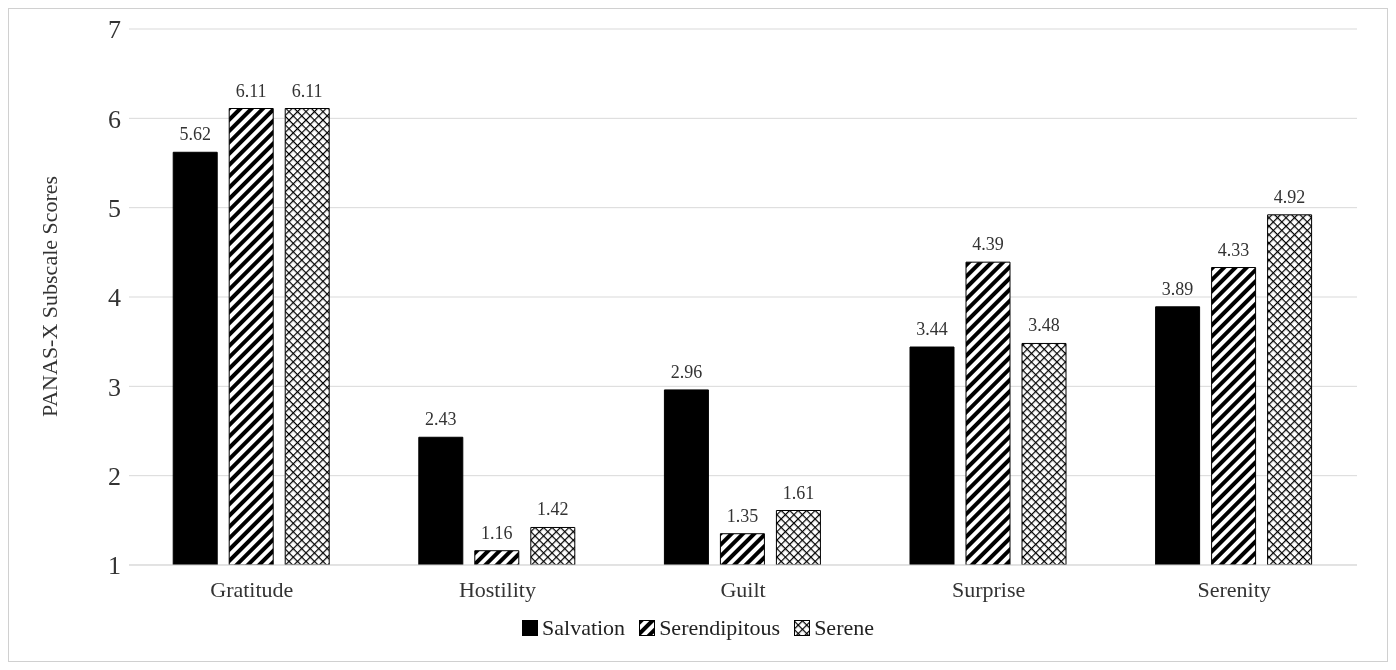 This screenshot has height=670, width=1396. I want to click on data-label: 1.35, so click(742, 515).